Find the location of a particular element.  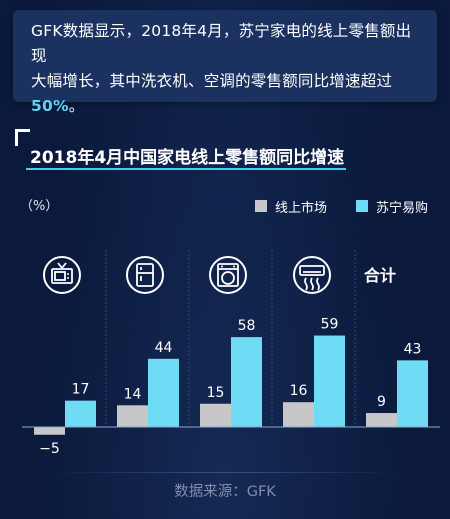

intro-end: 。 is located at coordinates (76, 106).